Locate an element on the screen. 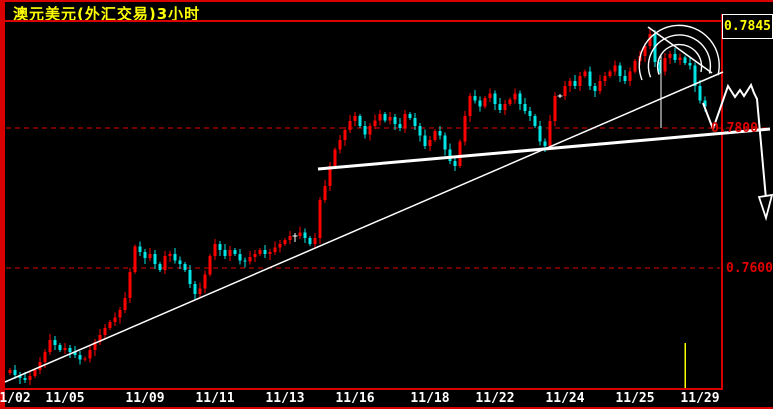 The image size is (773, 409). x-axis-label: 11/05 is located at coordinates (65, 398).